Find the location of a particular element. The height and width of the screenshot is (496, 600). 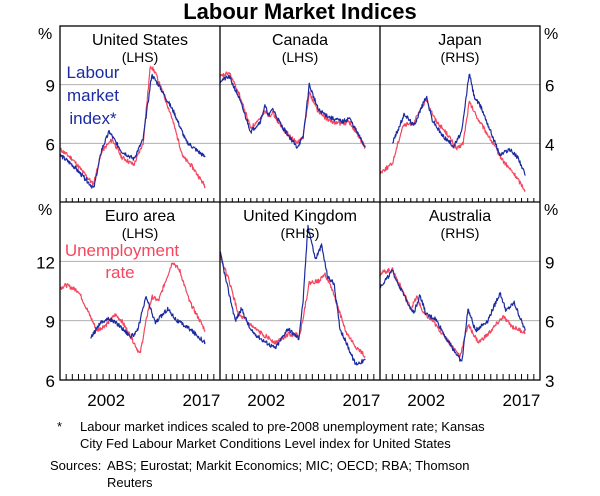

panel-title: Euro area is located at coordinates (140, 216).